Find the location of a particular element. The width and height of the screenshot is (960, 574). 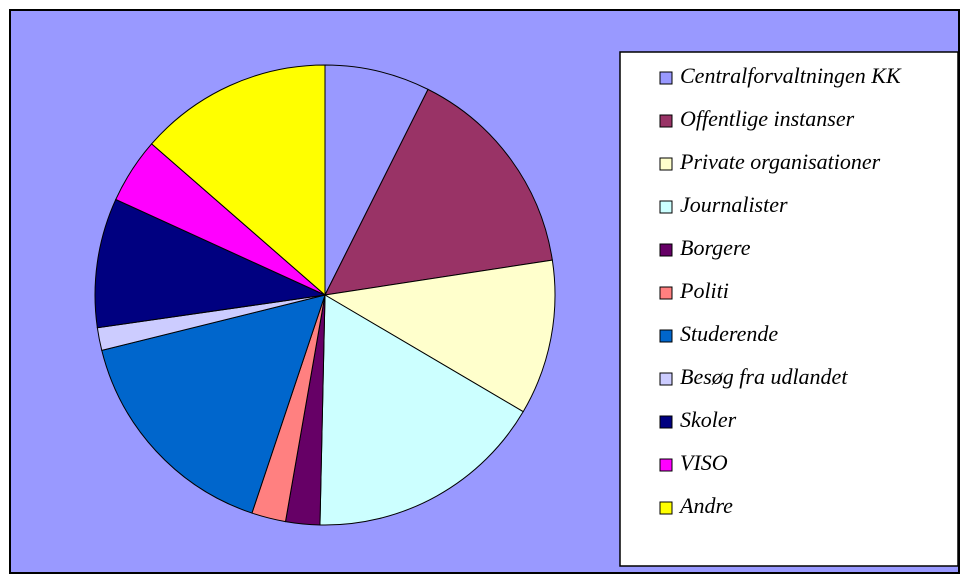

legend-label: Besøg fra udlandet is located at coordinates (764, 376).